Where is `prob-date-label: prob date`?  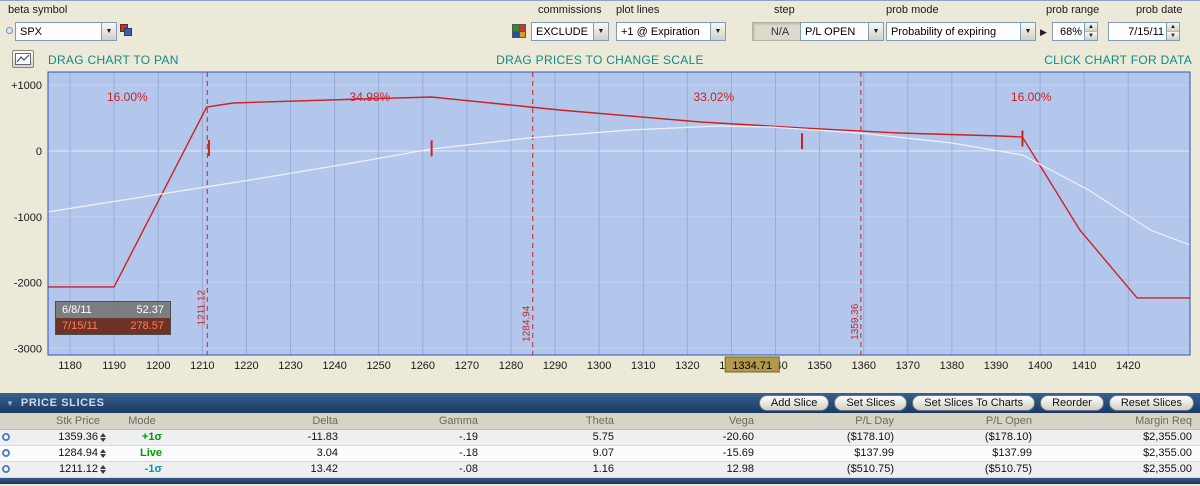 prob-date-label: prob date is located at coordinates (1159, 10).